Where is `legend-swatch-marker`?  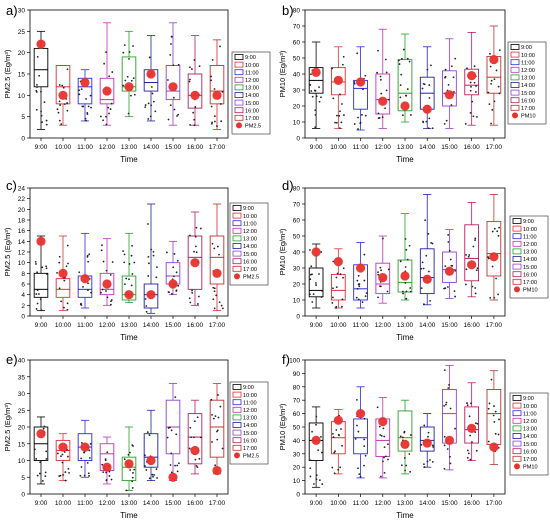 legend-swatch-marker is located at coordinates (517, 466).